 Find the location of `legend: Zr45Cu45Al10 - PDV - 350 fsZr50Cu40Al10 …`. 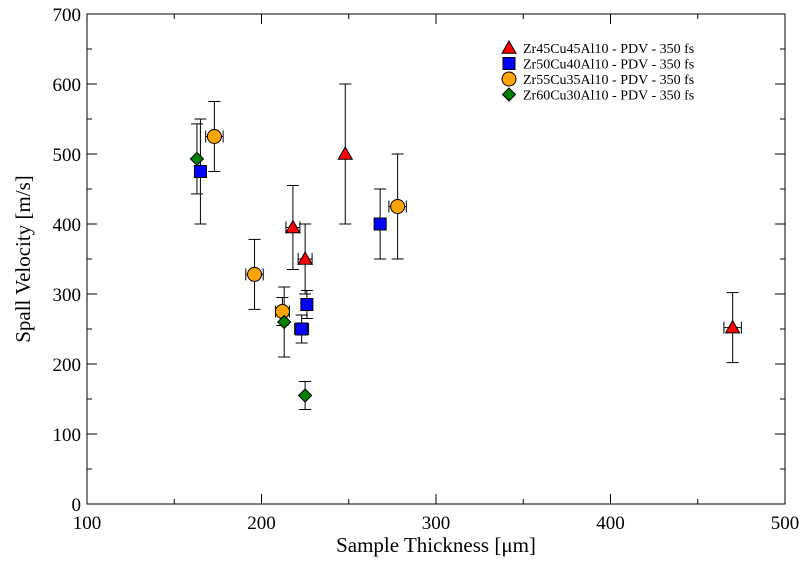

legend: Zr45Cu45Al10 - PDV - 350 fsZr50Cu40Al10 … is located at coordinates (597, 71).